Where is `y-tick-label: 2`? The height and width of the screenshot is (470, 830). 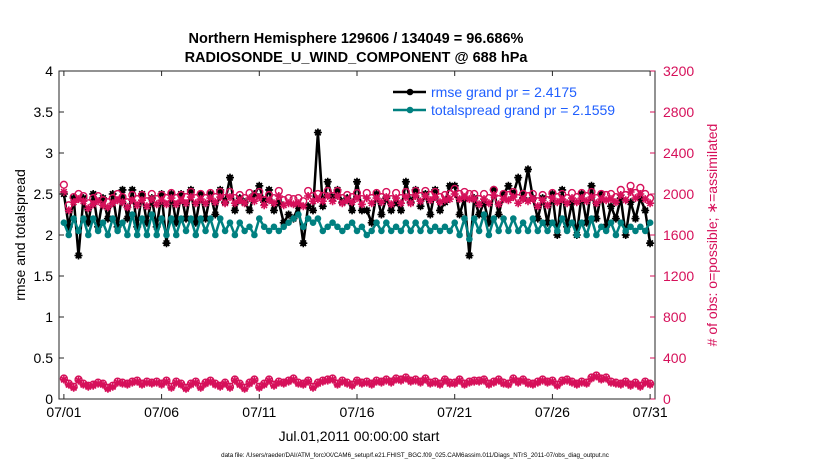 y-tick-label: 2 is located at coordinates (49, 235).